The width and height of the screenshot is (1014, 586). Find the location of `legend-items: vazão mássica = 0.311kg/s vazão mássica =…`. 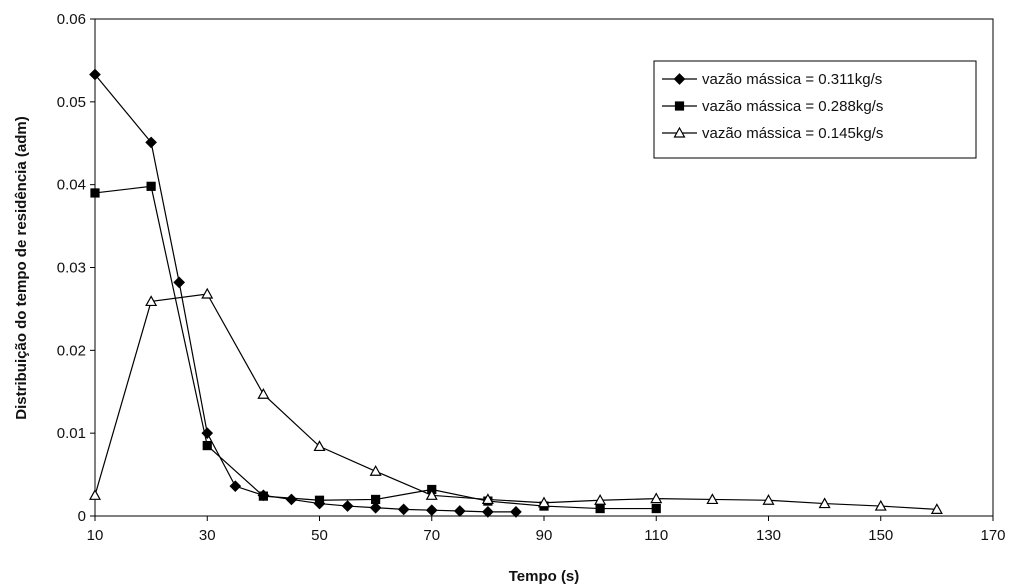

legend-items: vazão mássica = 0.311kg/s vazão mássica =… is located at coordinates (772, 106).